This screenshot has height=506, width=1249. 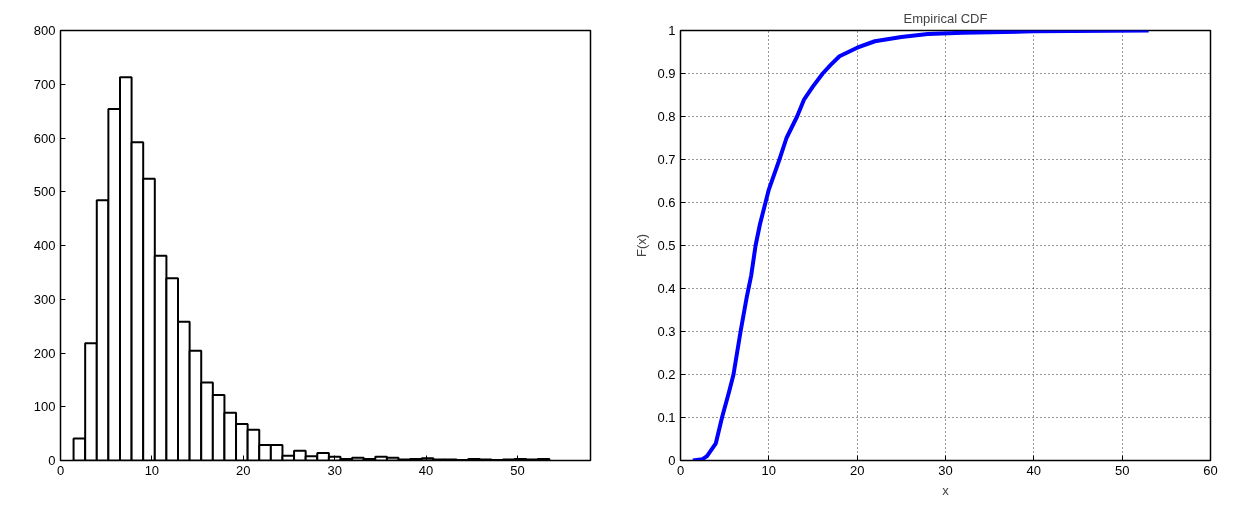 What do you see at coordinates (44, 245) in the screenshot?
I see `y-tick-label: 400` at bounding box center [44, 245].